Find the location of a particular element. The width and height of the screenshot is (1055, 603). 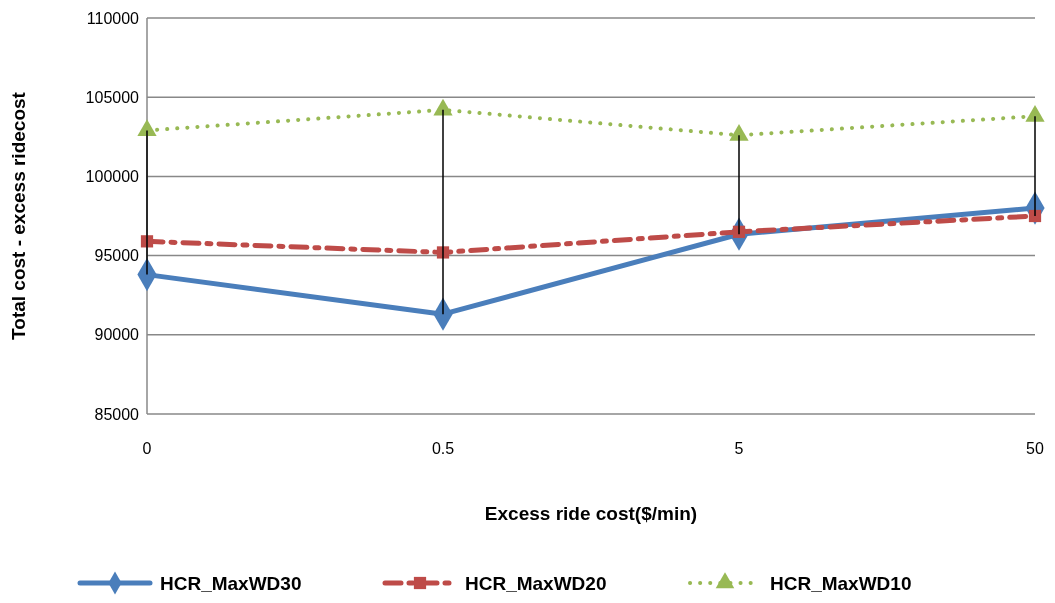

y-tick-label: 90000 is located at coordinates (117, 335).